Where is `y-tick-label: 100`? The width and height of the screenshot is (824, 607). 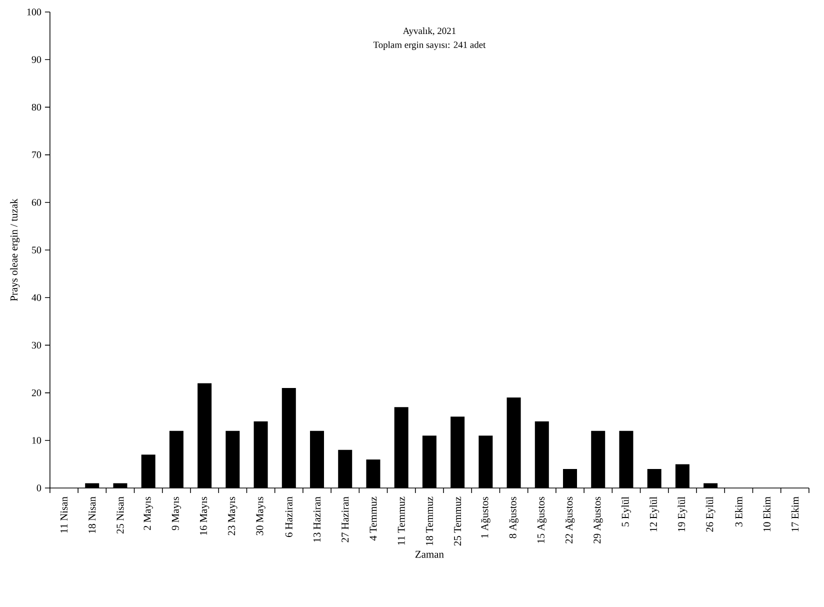 y-tick-label: 100 is located at coordinates (34, 12).